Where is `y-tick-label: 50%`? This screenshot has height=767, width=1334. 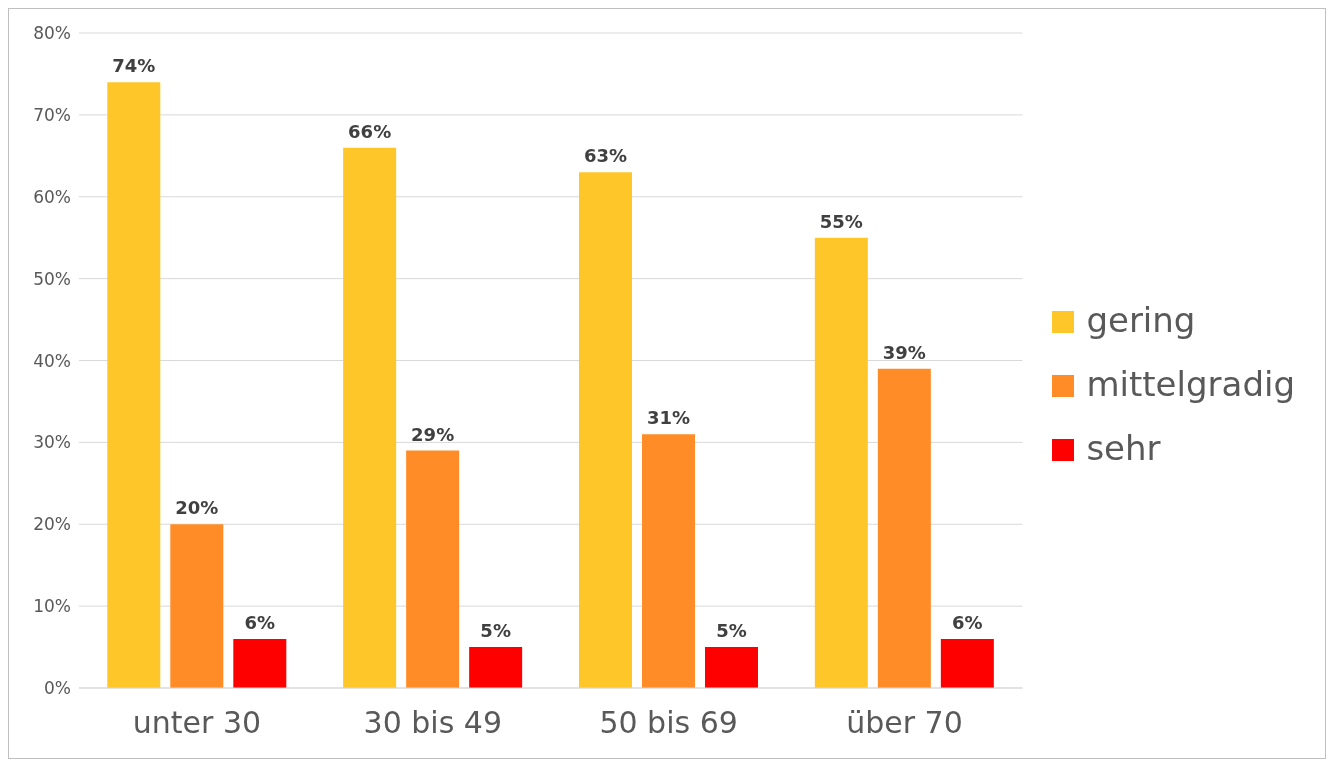
y-tick-label: 50% is located at coordinates (52, 278).